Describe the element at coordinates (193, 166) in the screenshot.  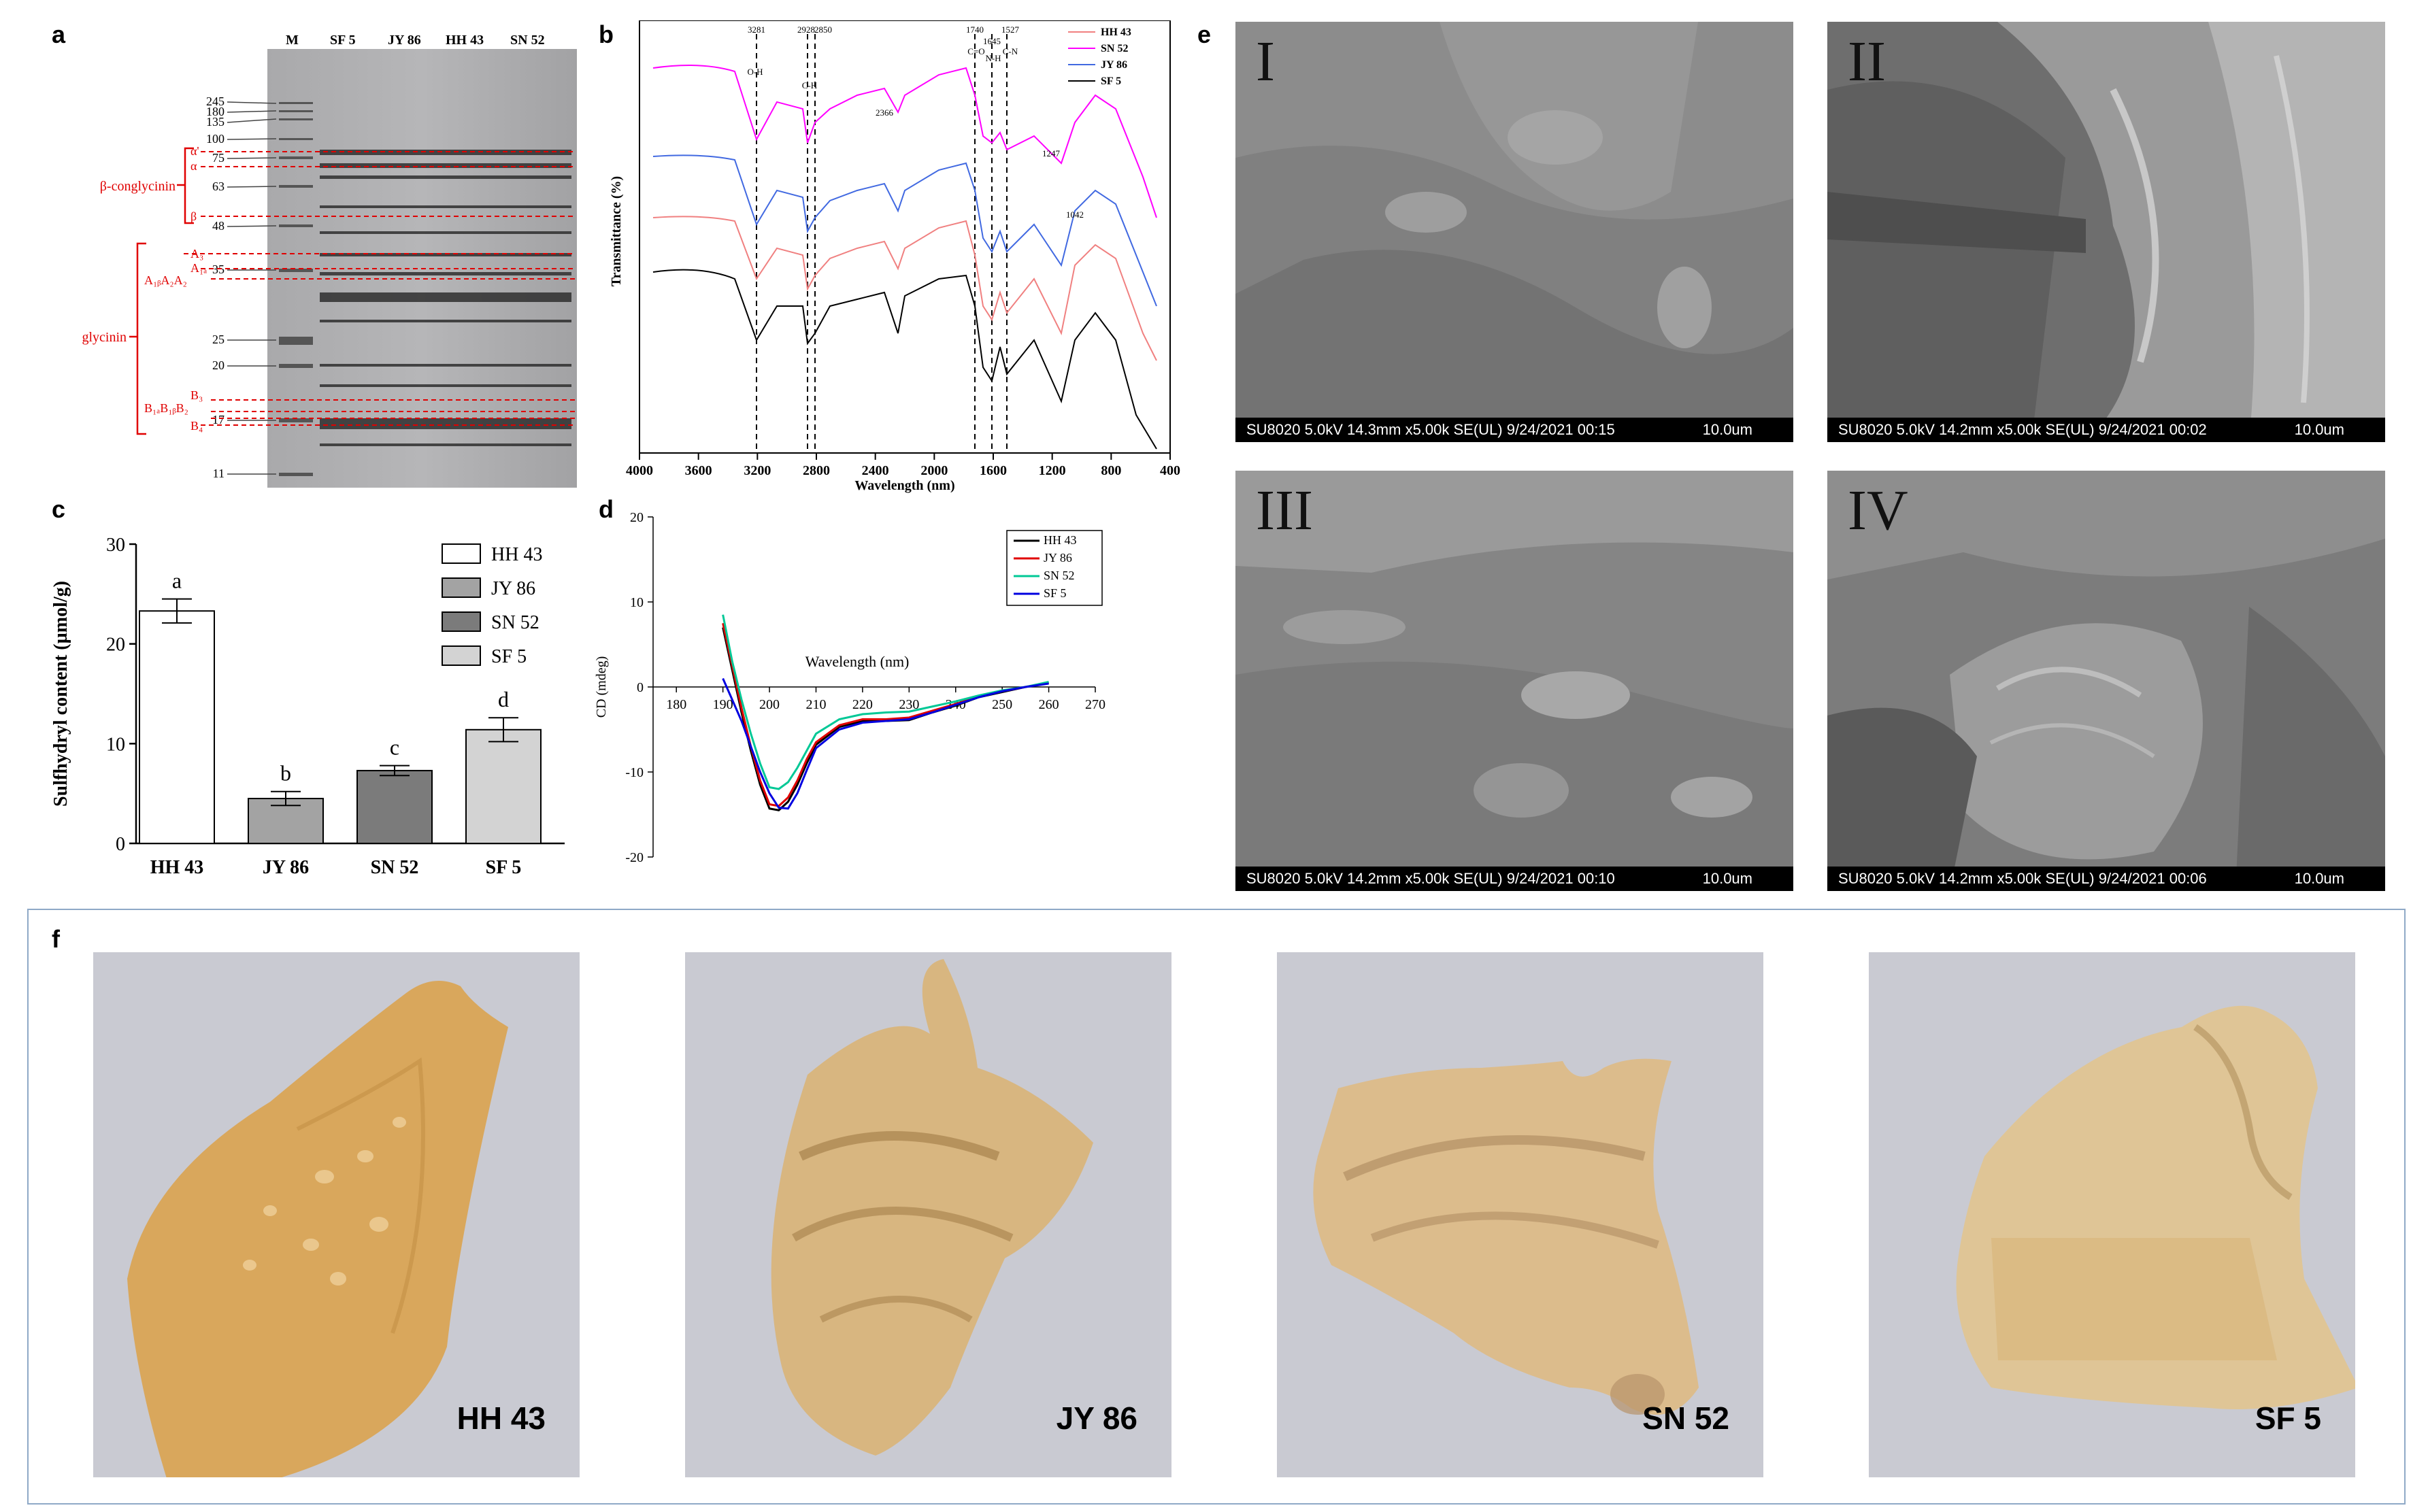
I see `band-label: α` at that location.